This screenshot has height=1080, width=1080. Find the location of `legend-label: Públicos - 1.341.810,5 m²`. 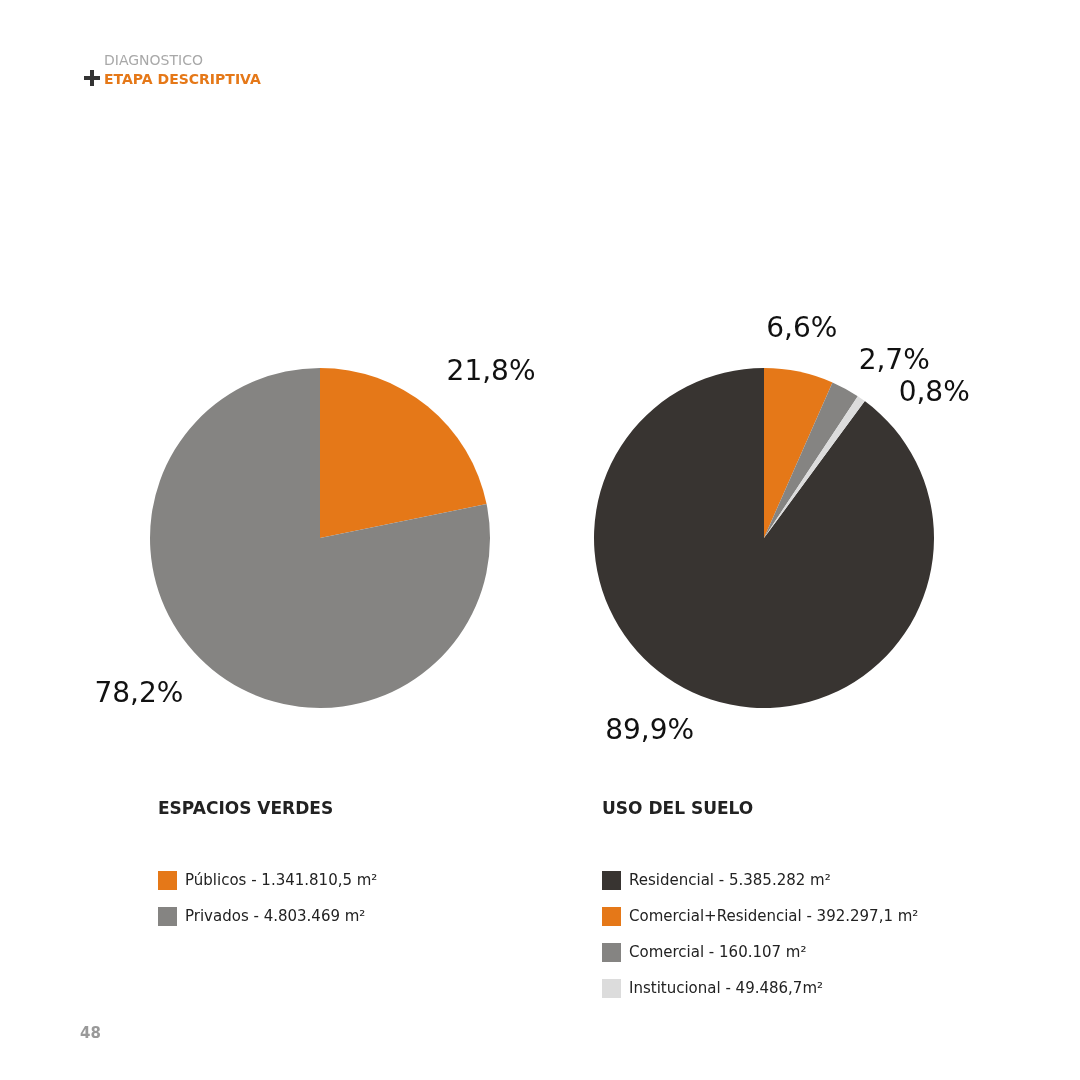

legend-label: Públicos - 1.341.810,5 m² is located at coordinates (281, 880).